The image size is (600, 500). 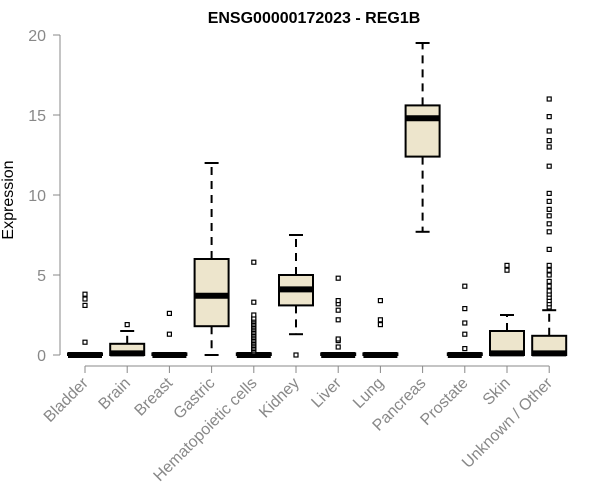 I want to click on box-hematopoietic-cells, so click(x=253, y=308).